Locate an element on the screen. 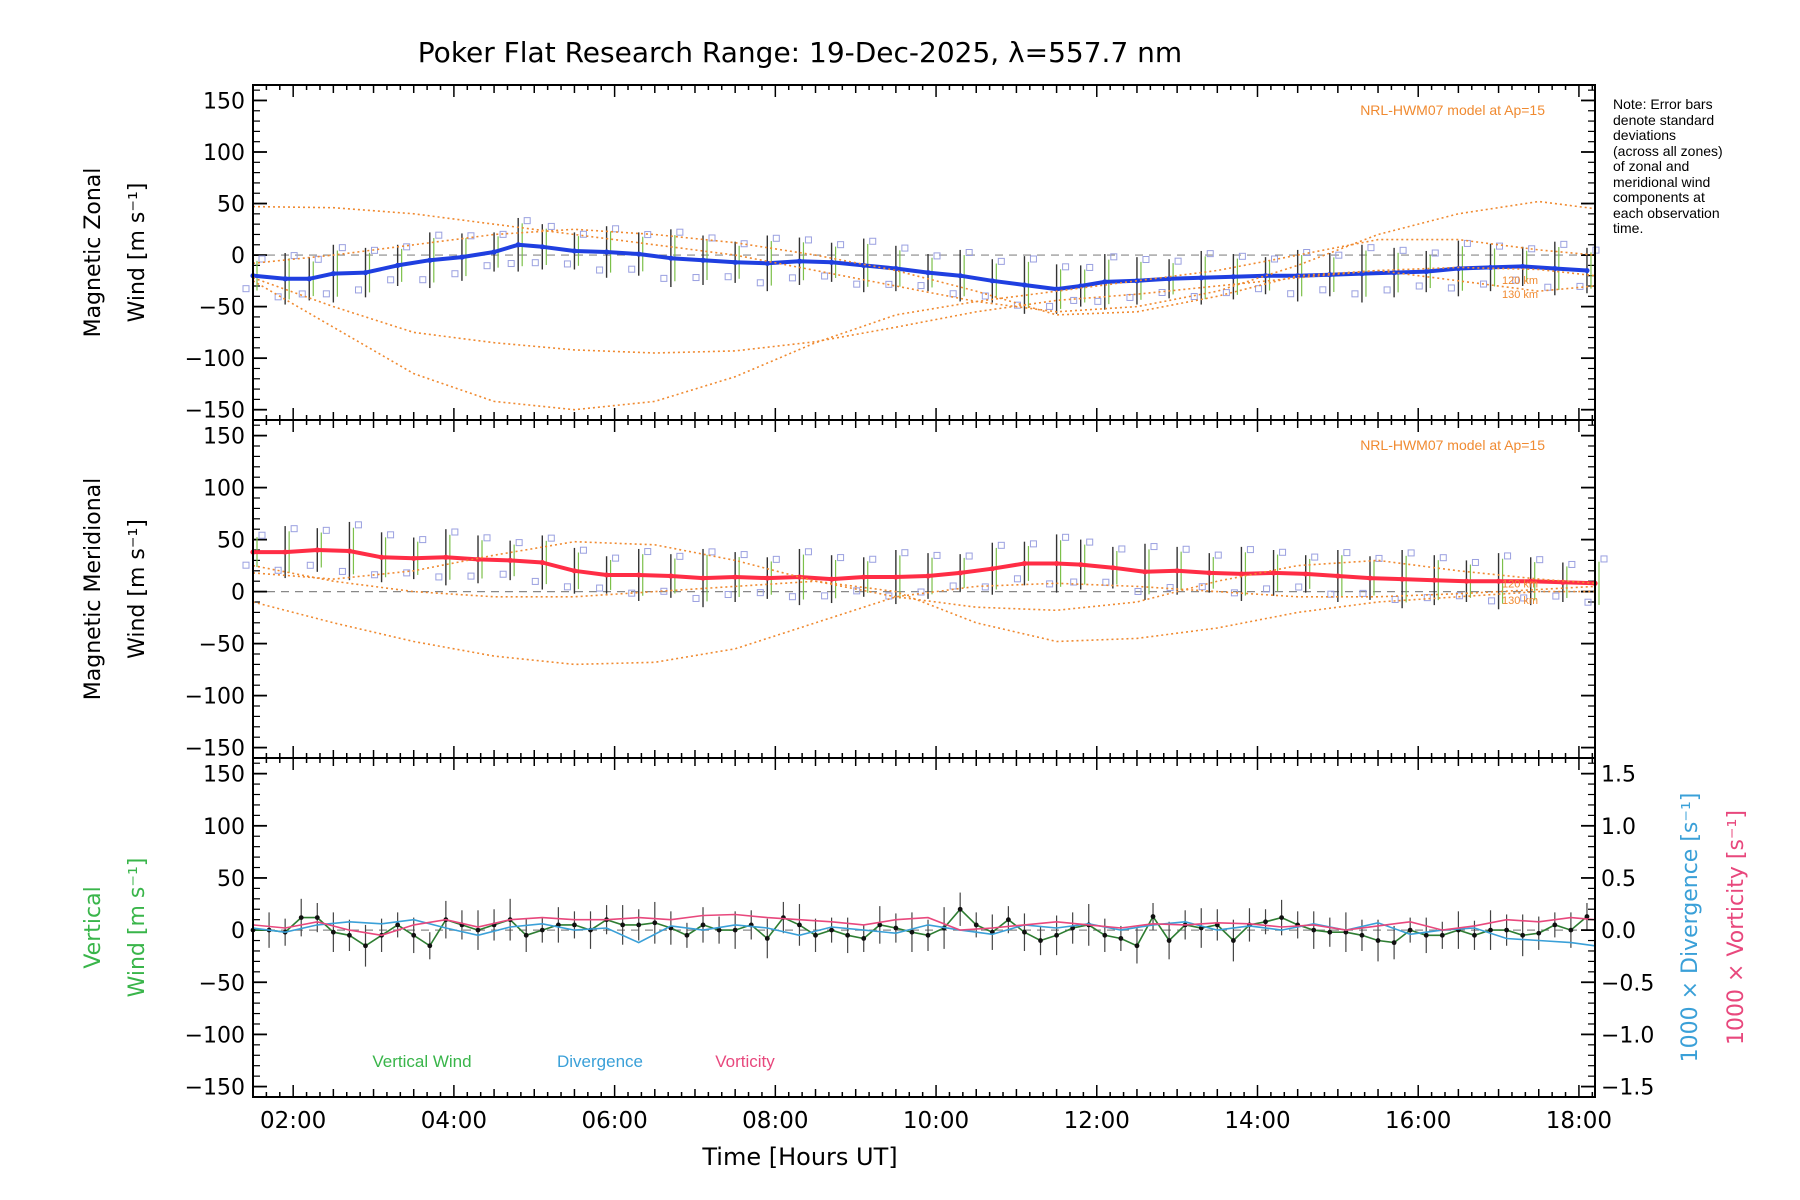  x-tick-label: 06:00 is located at coordinates (614, 1121).